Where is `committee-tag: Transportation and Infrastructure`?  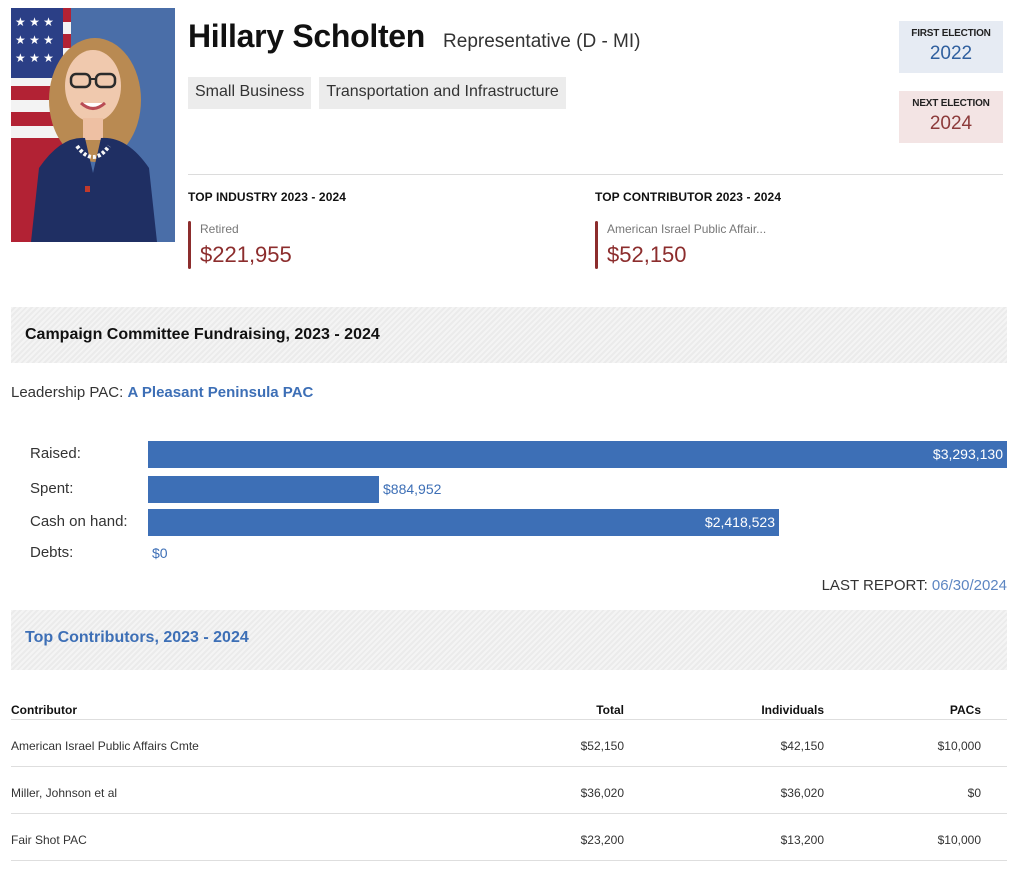
committee-tag: Transportation and Infrastructure is located at coordinates (442, 93).